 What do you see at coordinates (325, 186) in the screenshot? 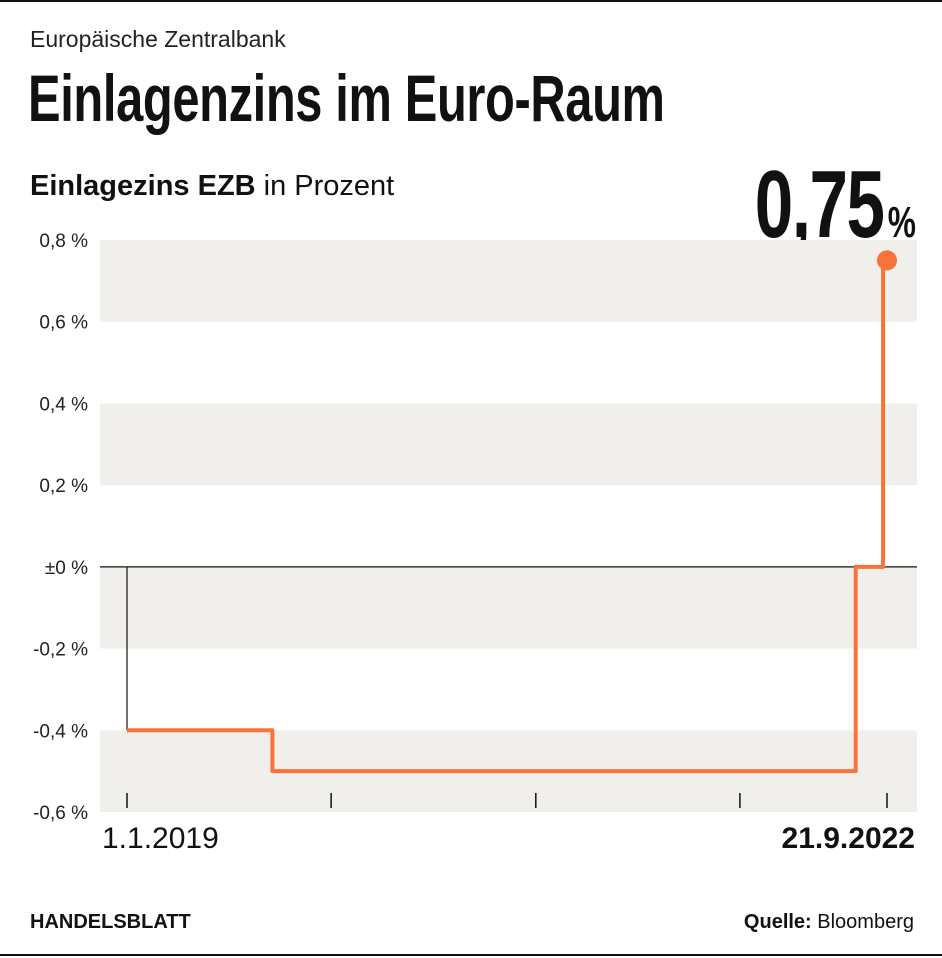
I see `subtitle-unit: in Prozent` at bounding box center [325, 186].